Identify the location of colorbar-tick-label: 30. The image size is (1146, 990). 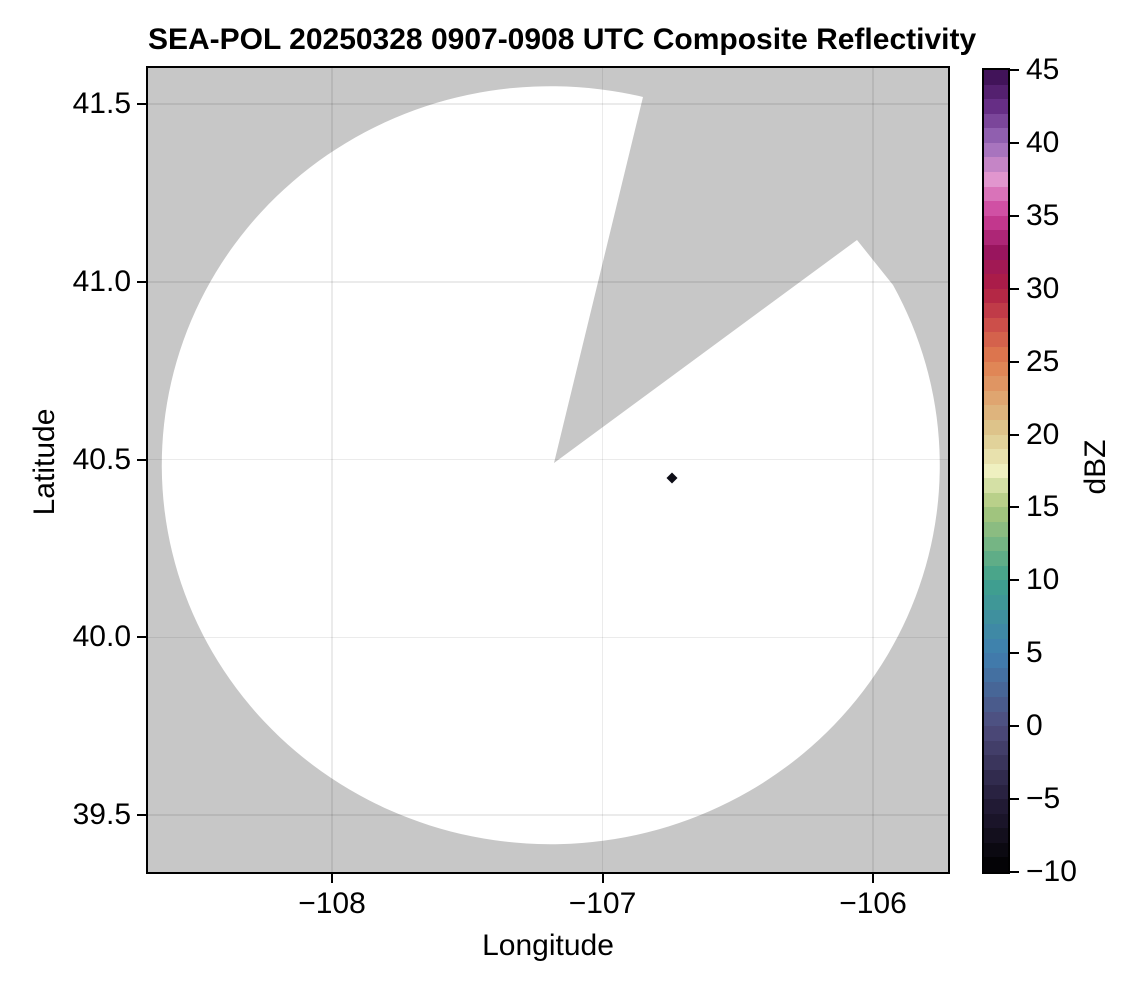
(1043, 288).